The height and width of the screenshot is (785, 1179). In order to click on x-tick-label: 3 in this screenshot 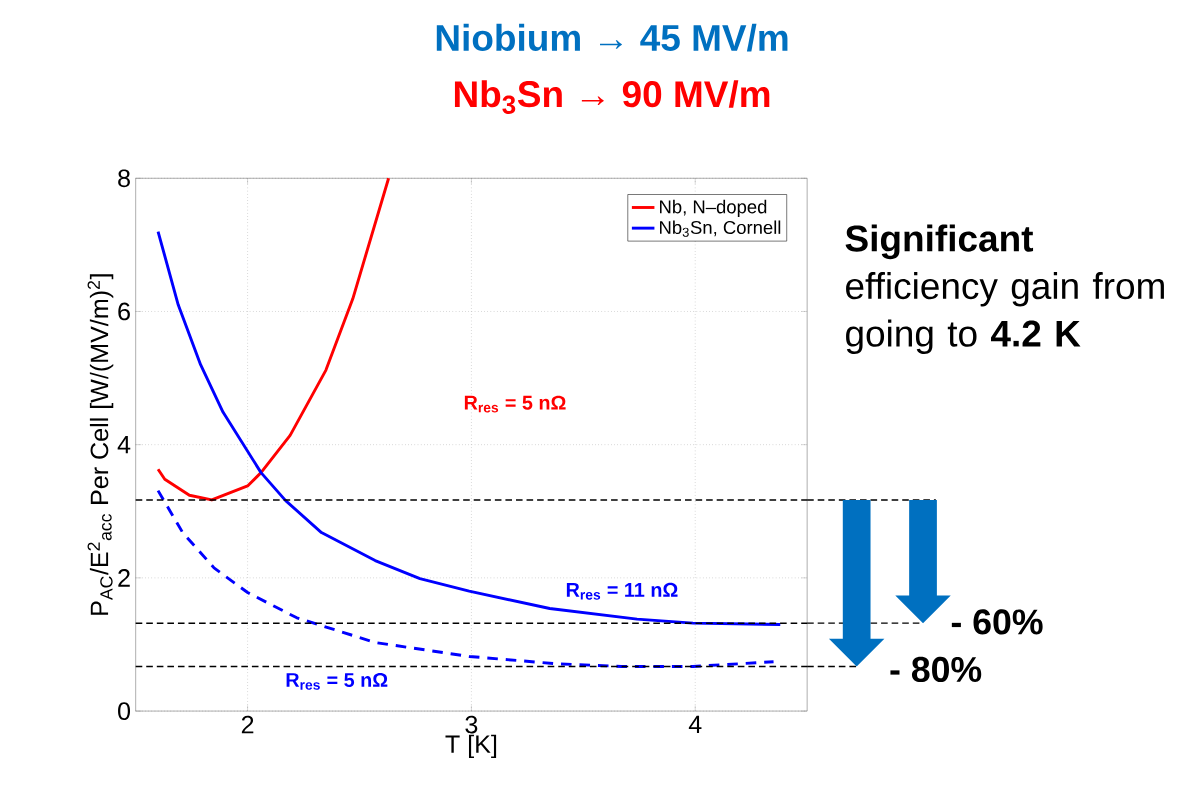, I will do `click(471, 724)`.